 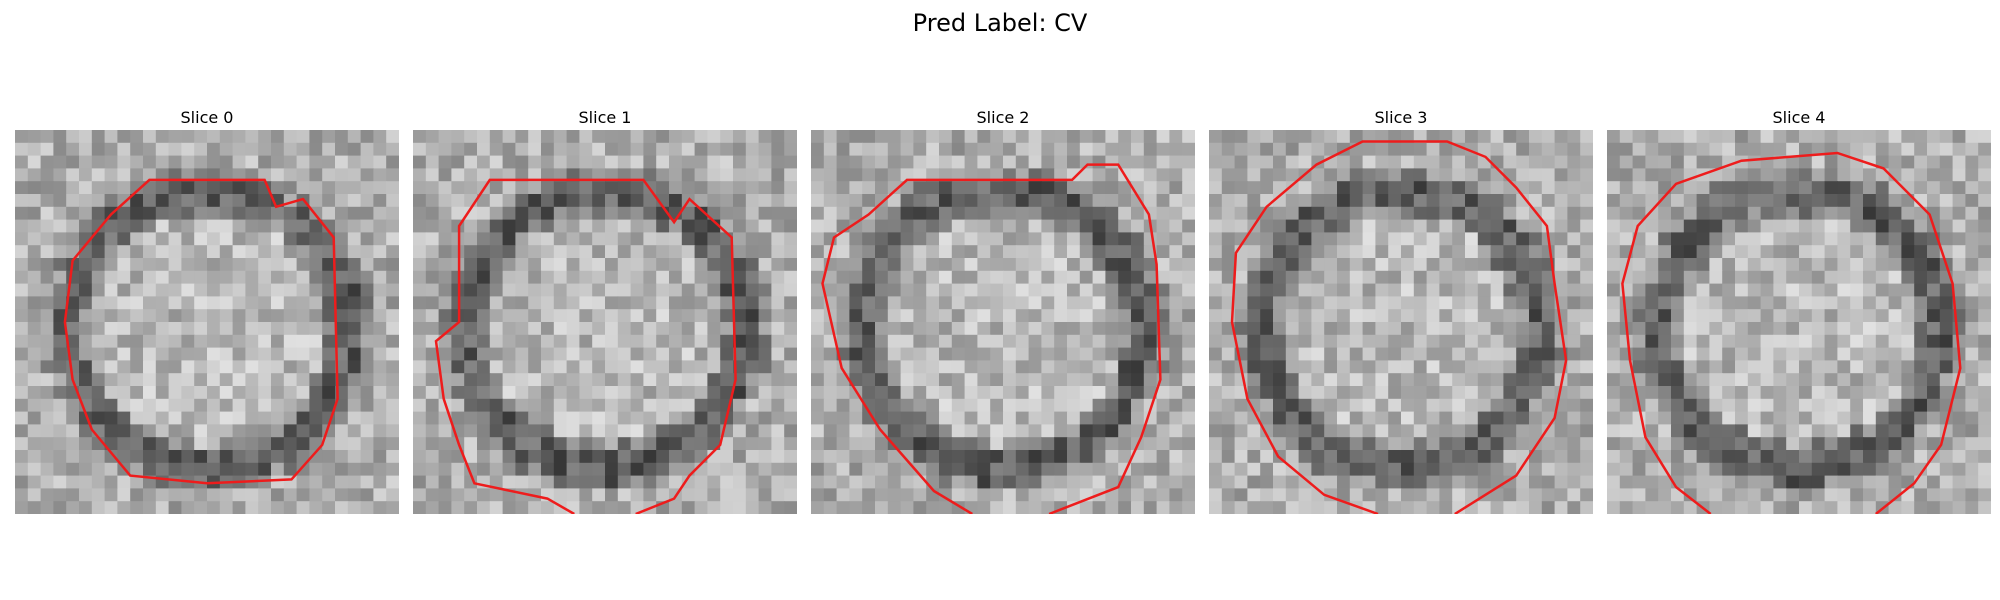 I want to click on slice-panel-4: Slice 4, so click(x=1799, y=311).